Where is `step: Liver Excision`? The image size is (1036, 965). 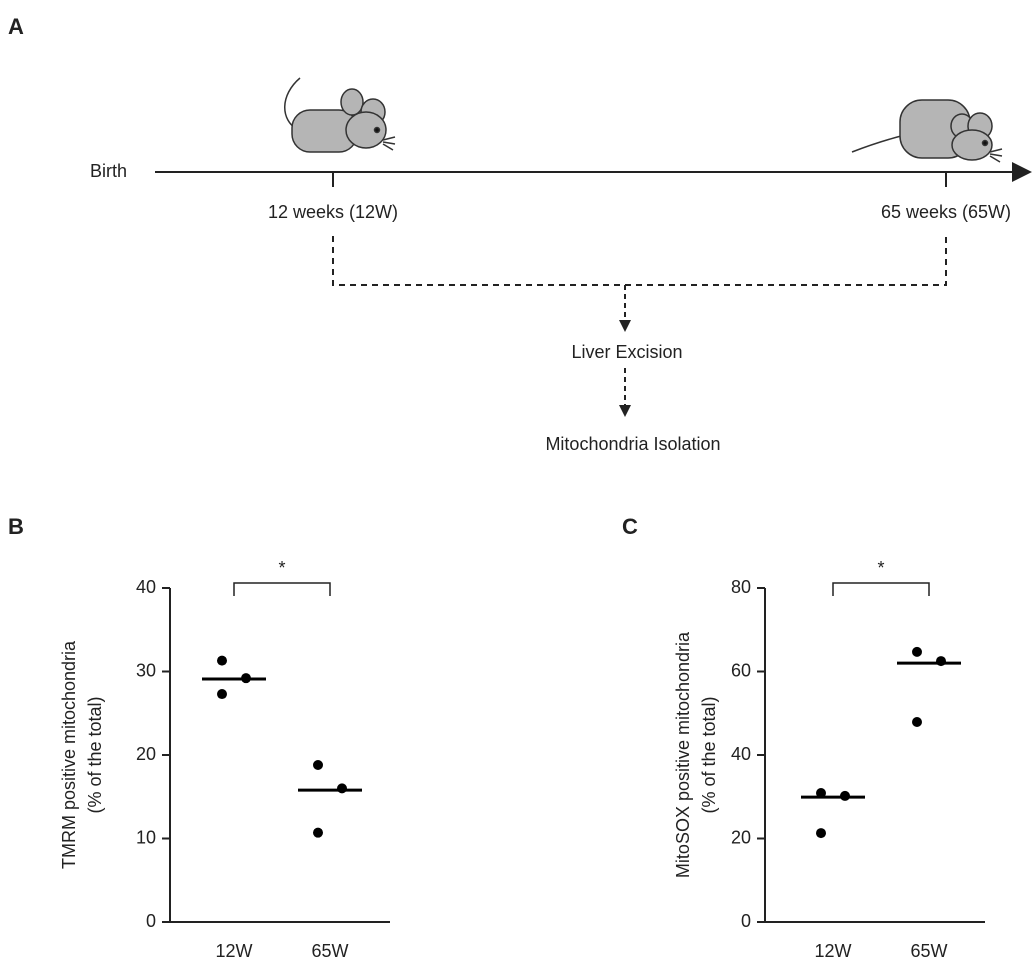
step: Liver Excision is located at coordinates (626, 352).